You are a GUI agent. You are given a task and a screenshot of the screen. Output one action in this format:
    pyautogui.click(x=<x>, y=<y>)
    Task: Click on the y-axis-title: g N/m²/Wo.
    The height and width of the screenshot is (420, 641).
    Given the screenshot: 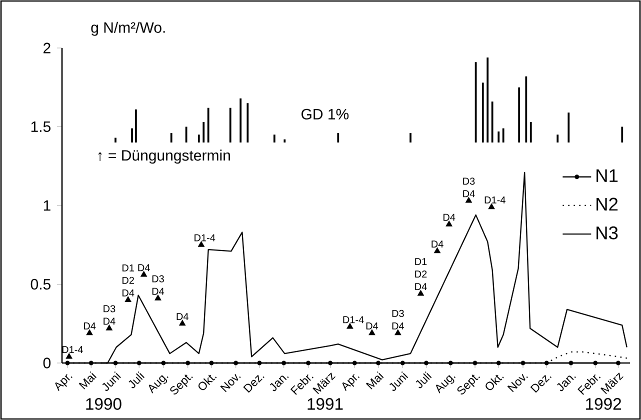 What is the action you would take?
    pyautogui.click(x=128, y=29)
    